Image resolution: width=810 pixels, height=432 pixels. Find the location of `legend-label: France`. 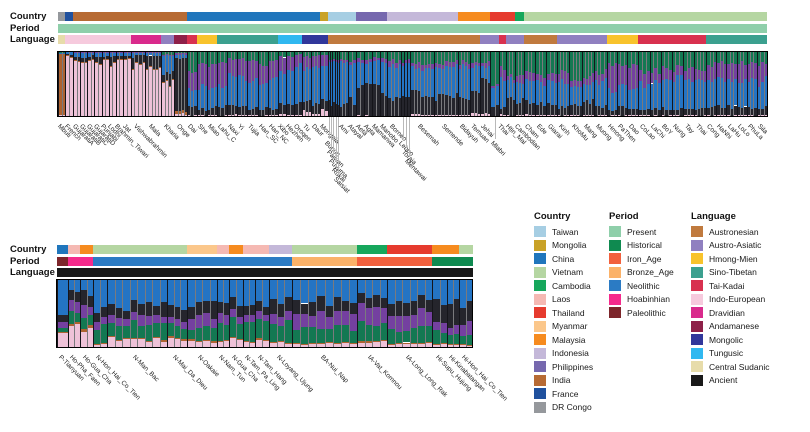

legend-label: France is located at coordinates (565, 393).